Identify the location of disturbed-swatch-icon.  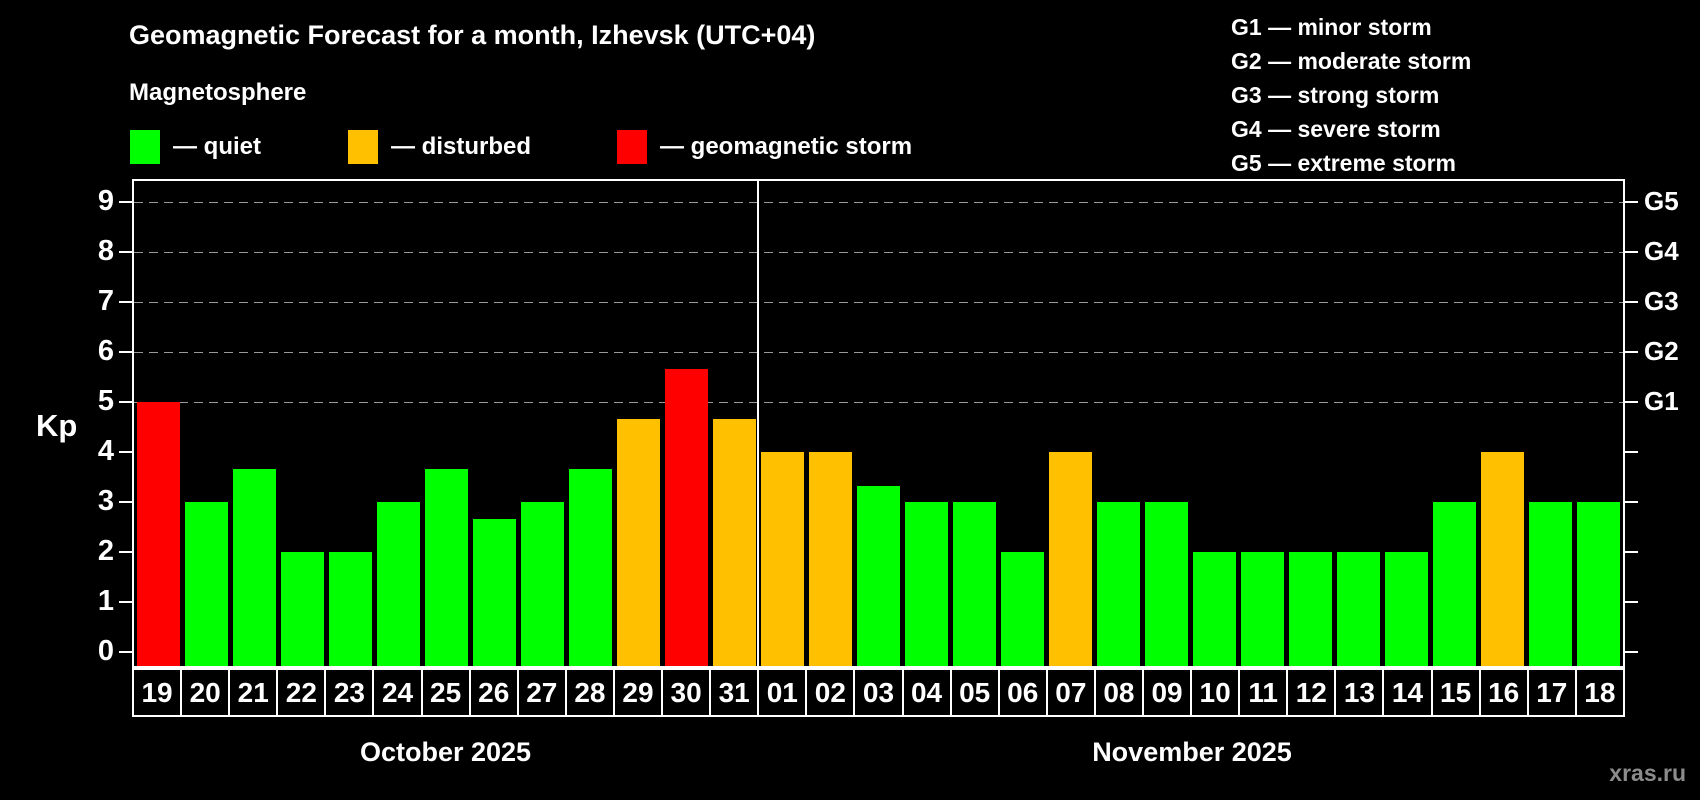
(363, 147).